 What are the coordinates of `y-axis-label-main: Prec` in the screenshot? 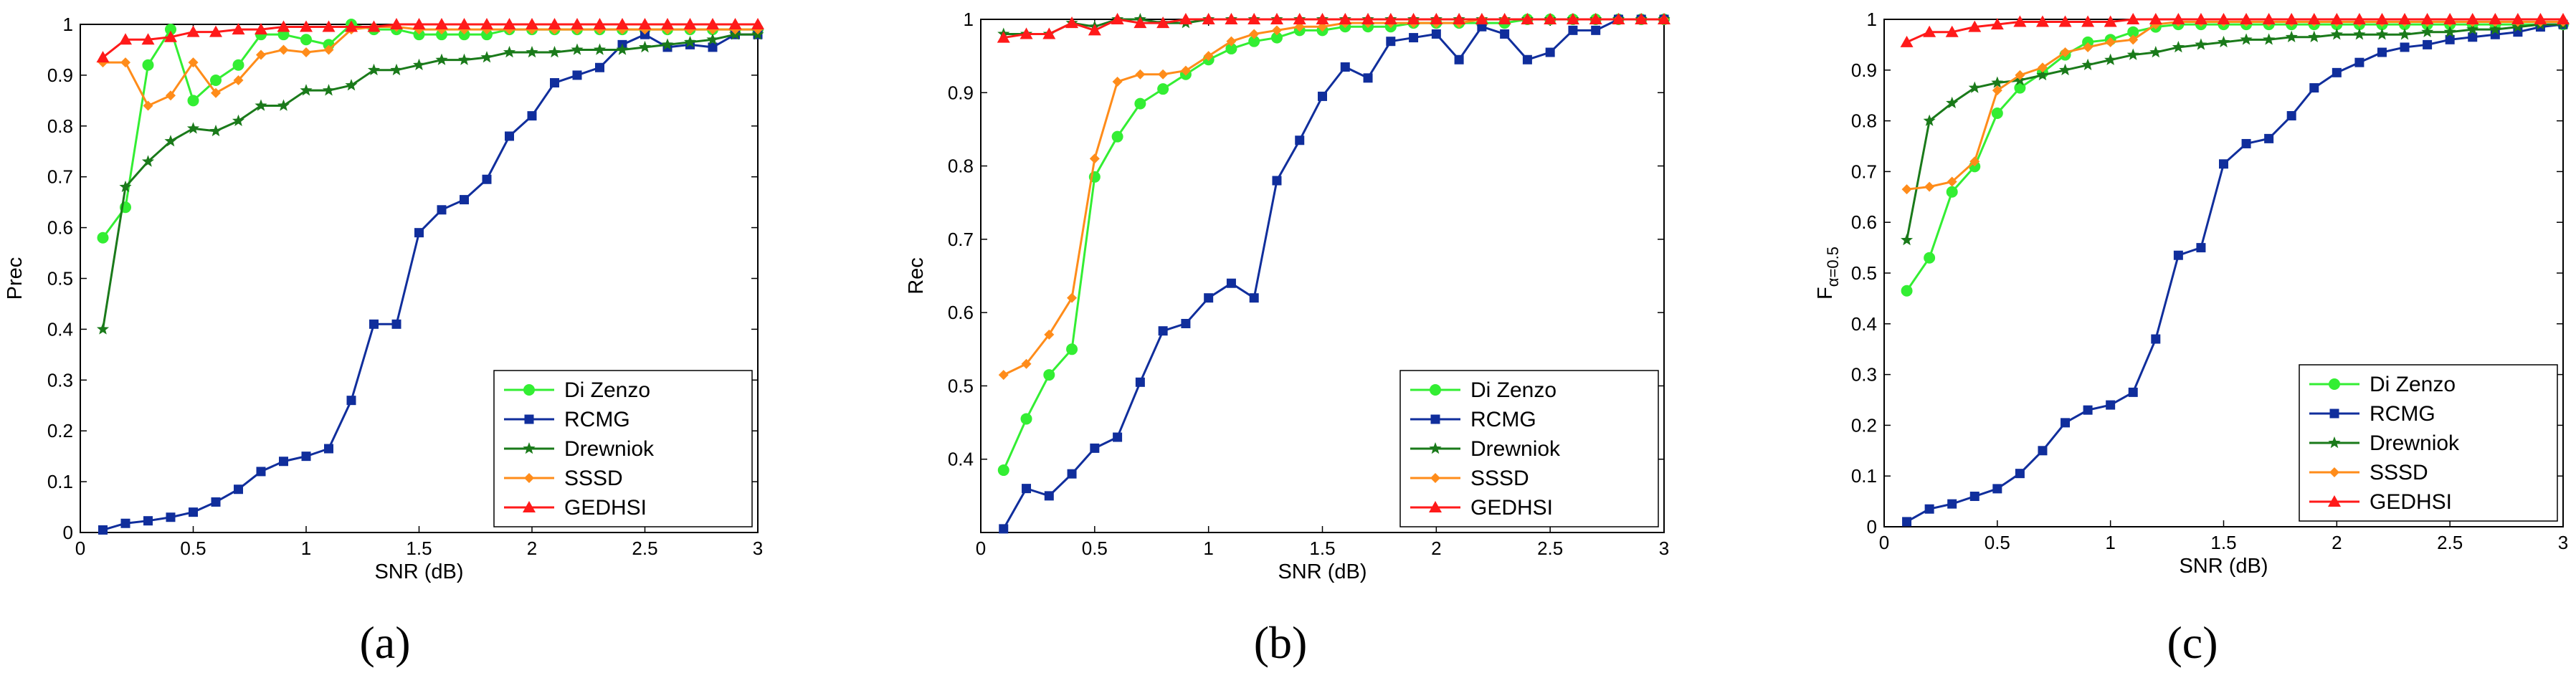 It's located at (16, 278).